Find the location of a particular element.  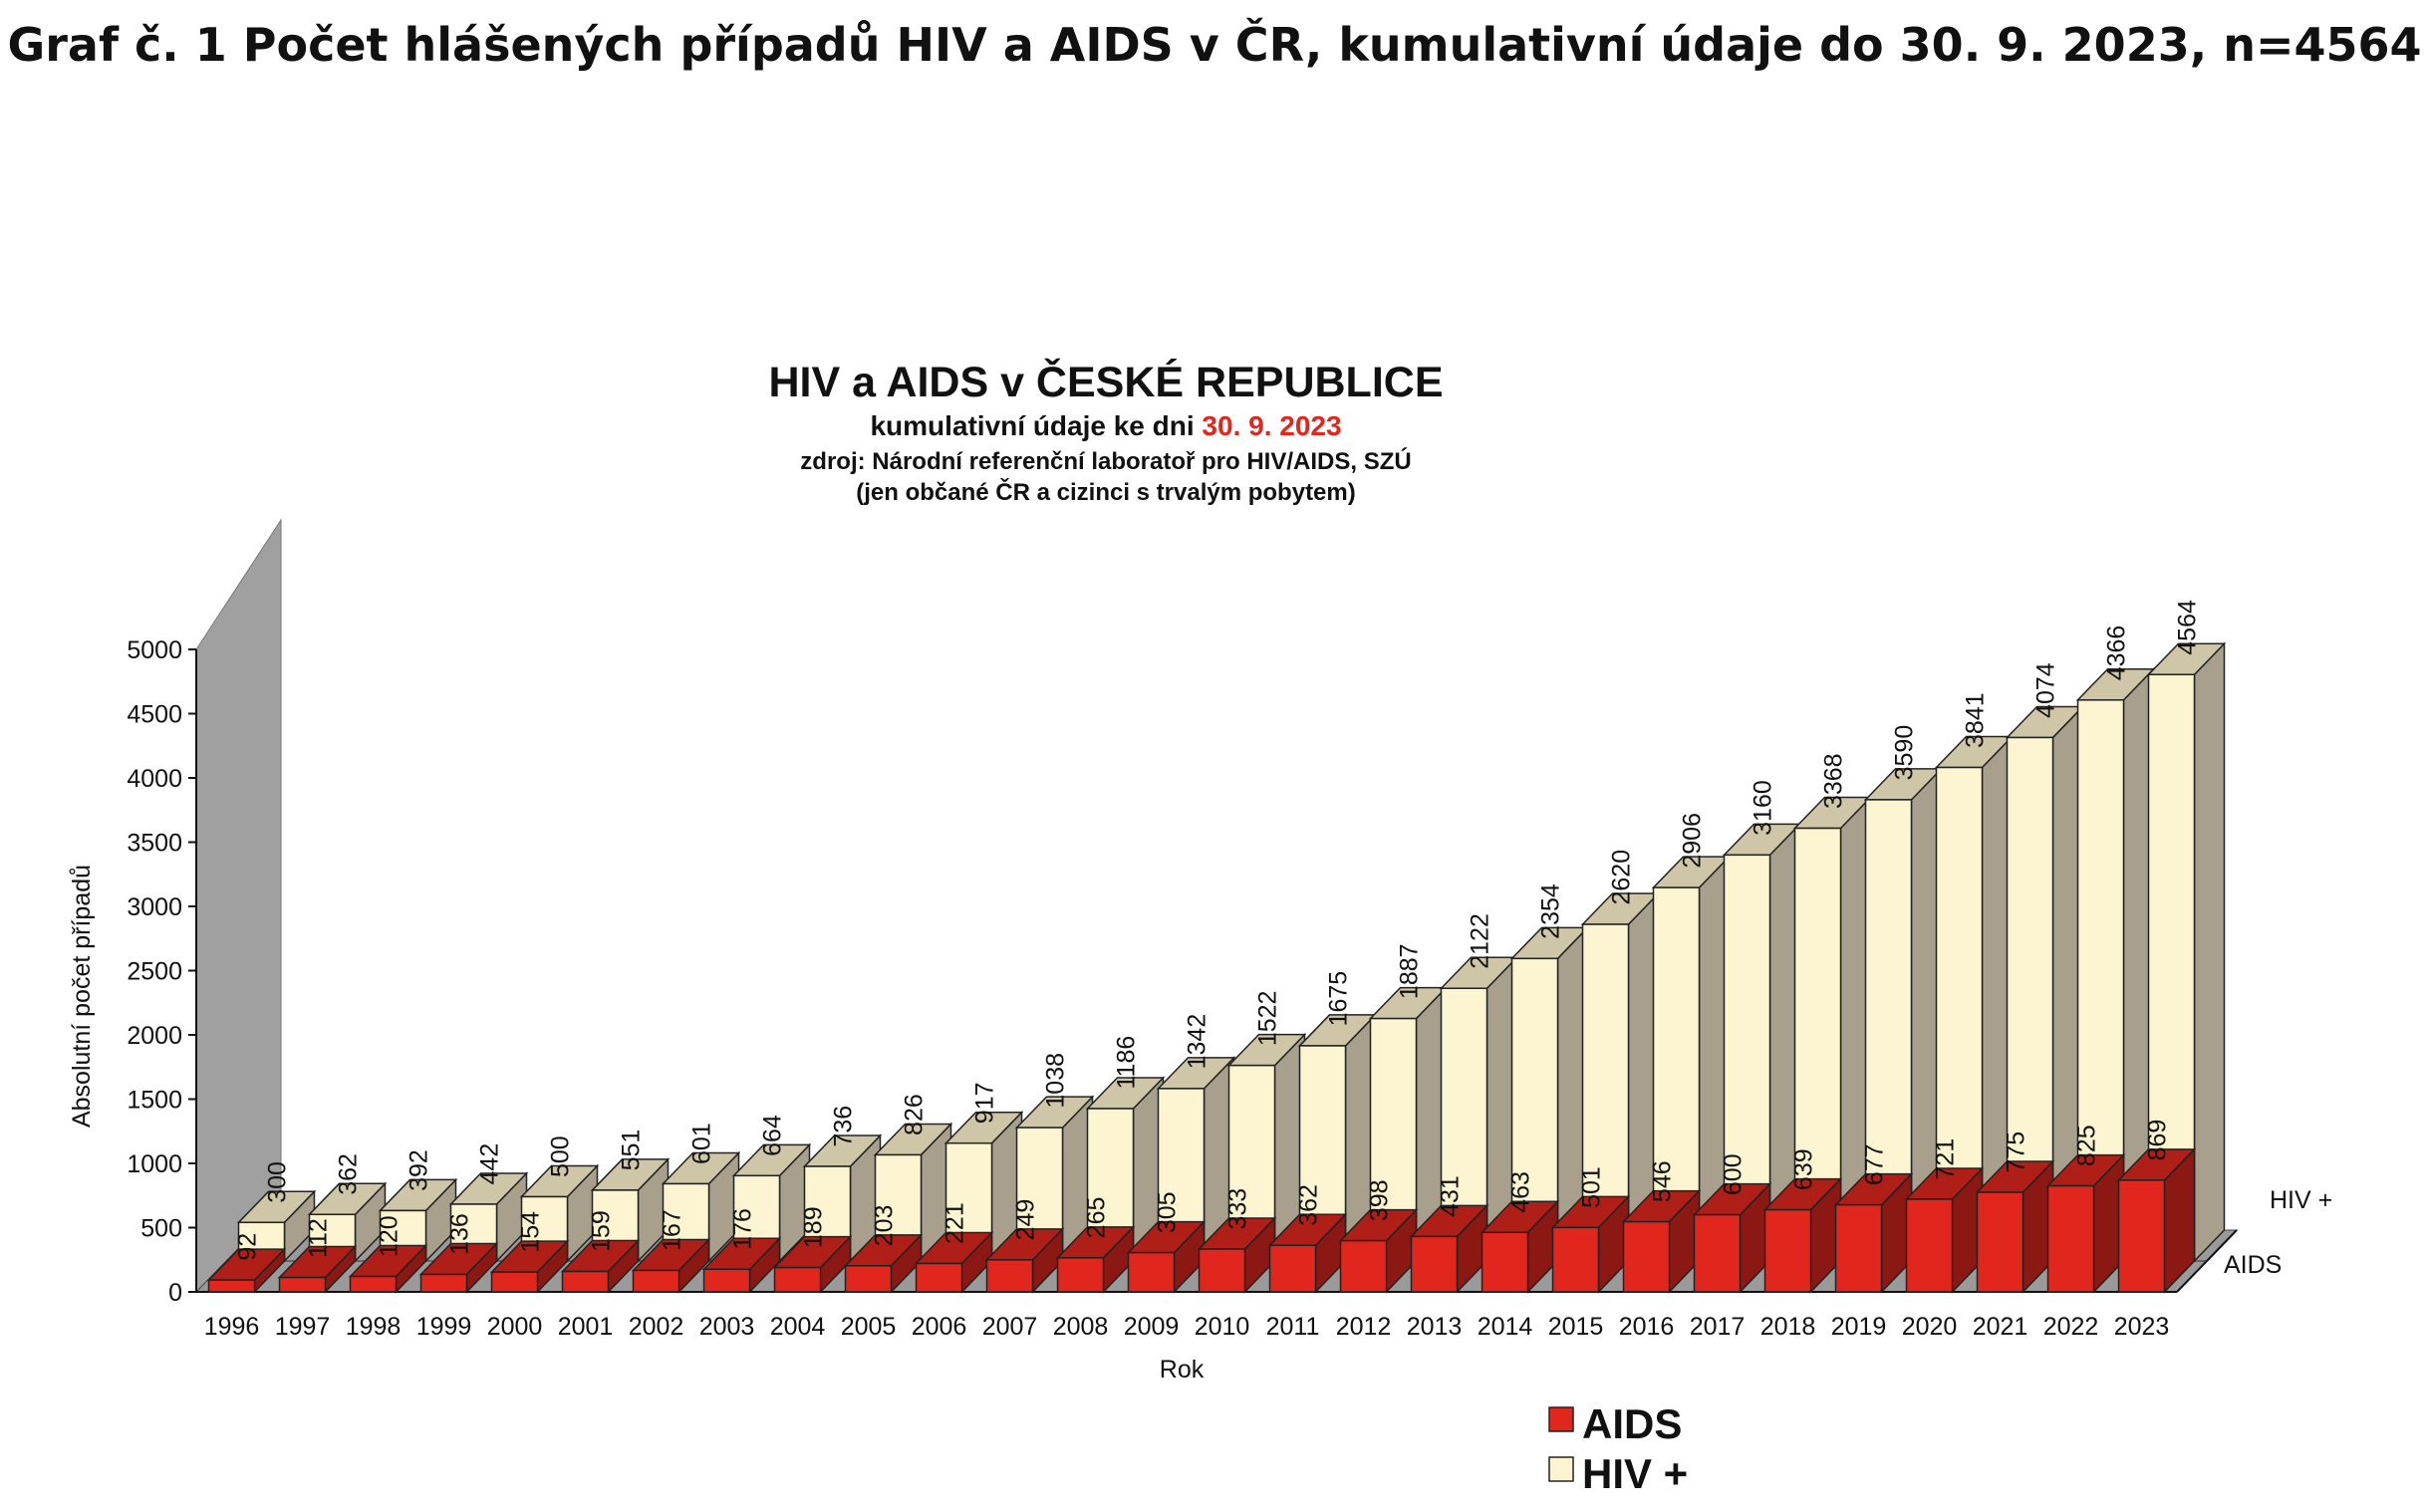

y-tick-label: 5000 is located at coordinates (154, 650).